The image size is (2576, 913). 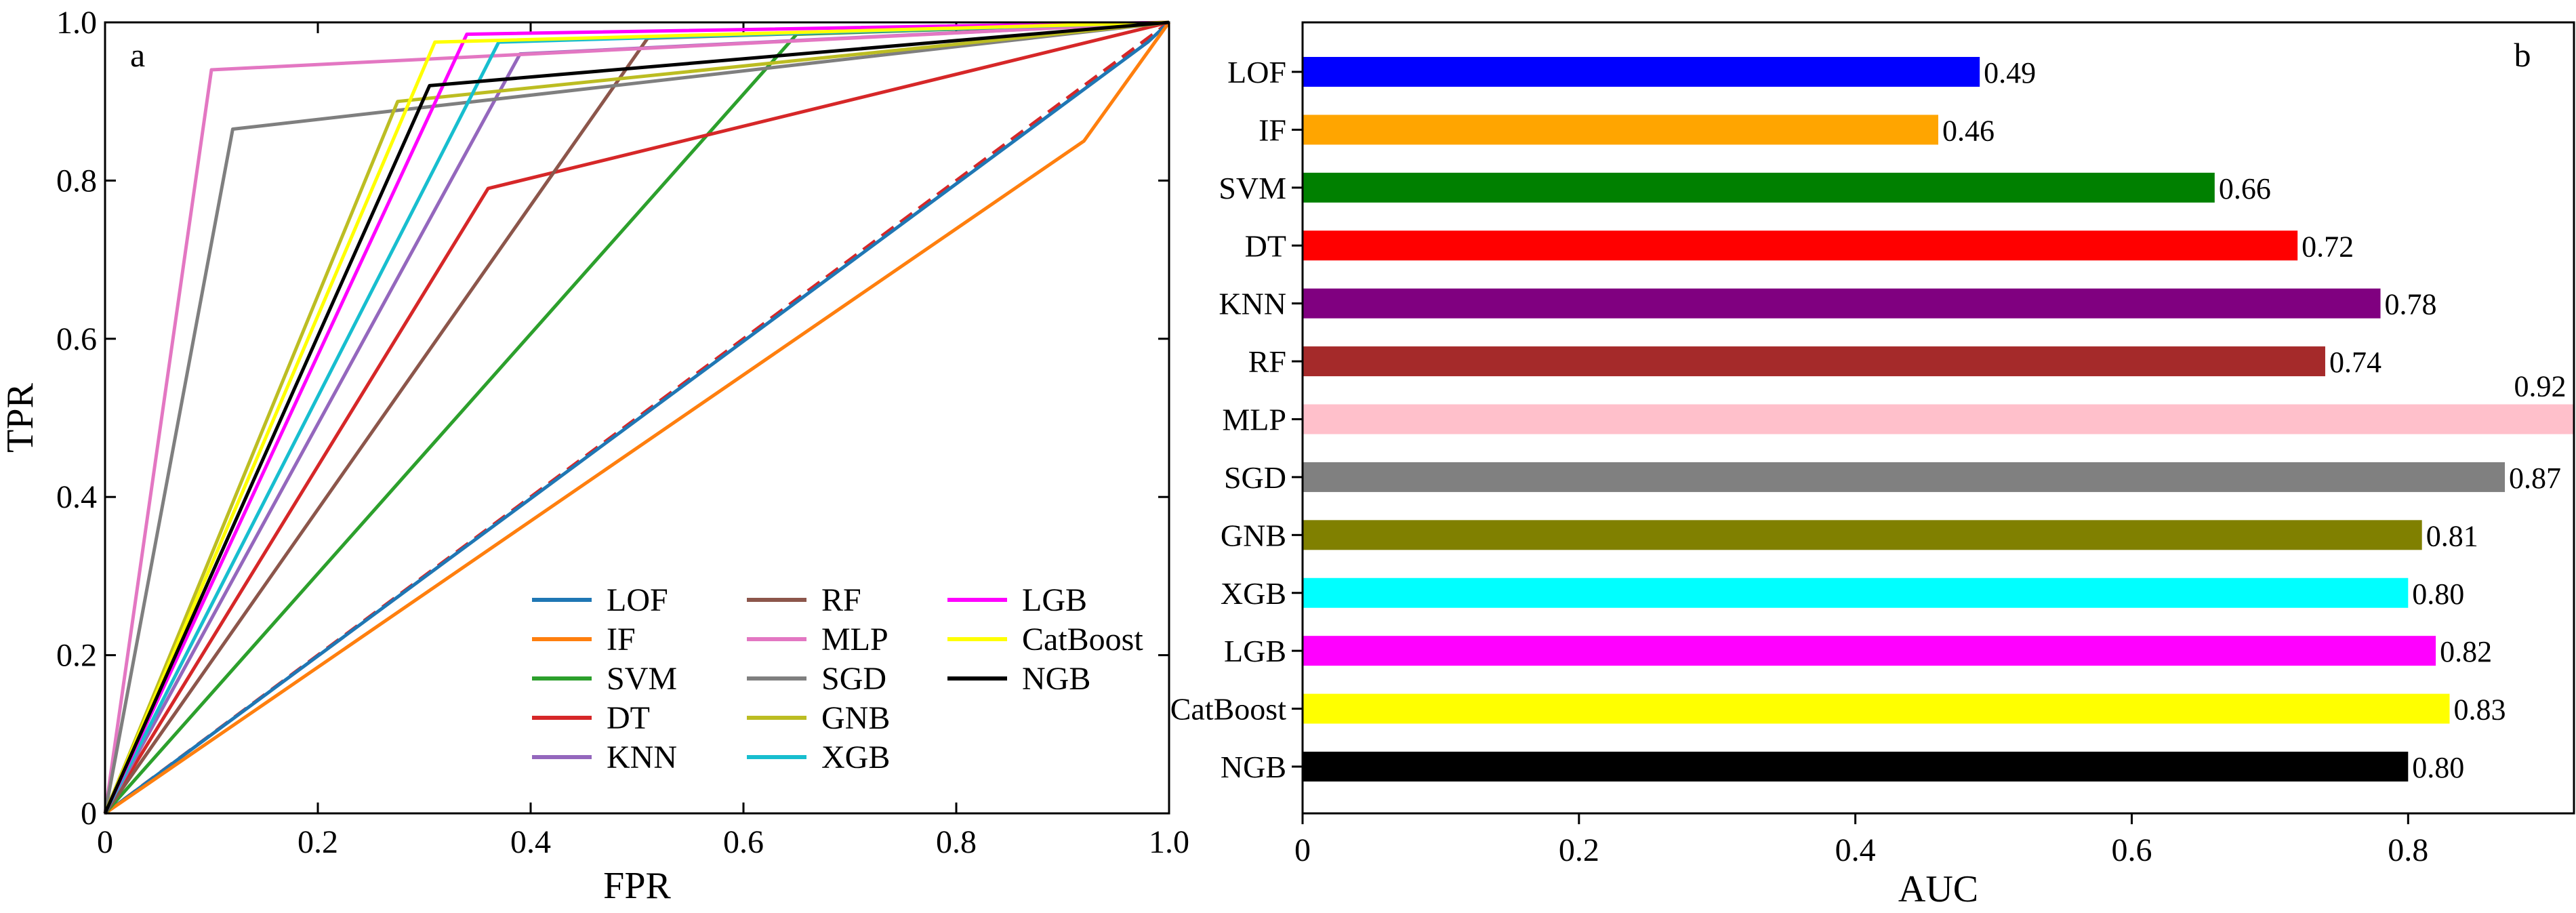 What do you see at coordinates (77, 656) in the screenshot?
I see `y-tick-label: 0.2` at bounding box center [77, 656].